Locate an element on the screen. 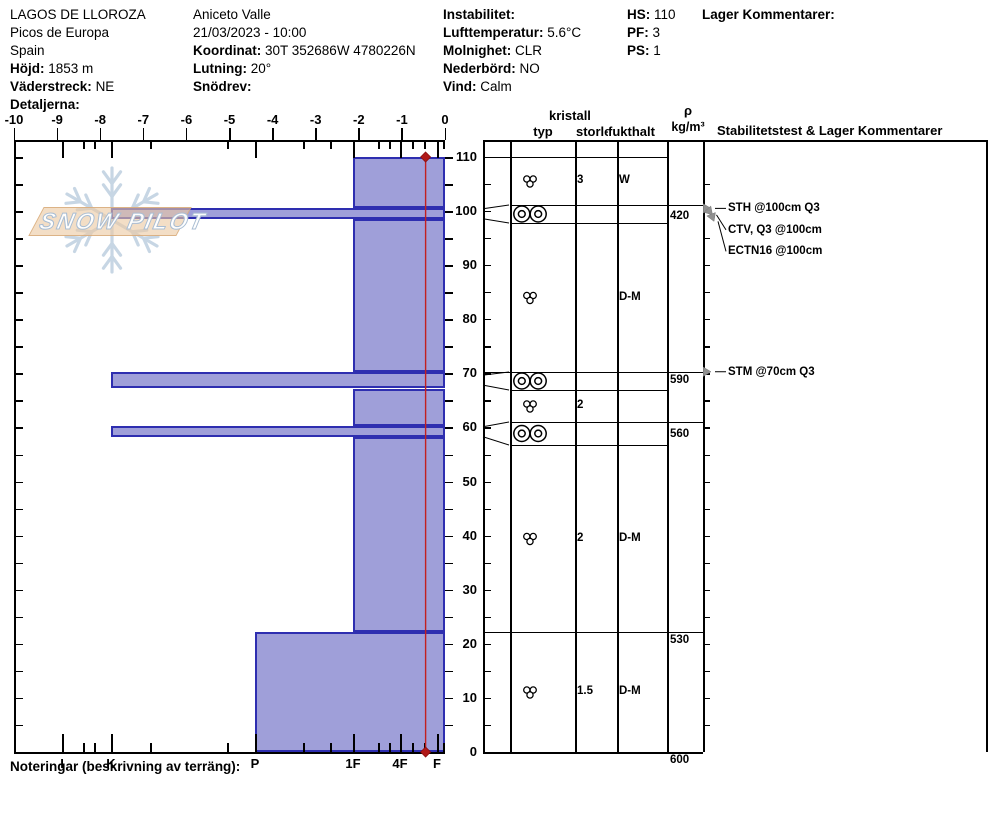 Image resolution: width=994 pixels, height=840 pixels. header-field-value: Calm is located at coordinates (496, 86).